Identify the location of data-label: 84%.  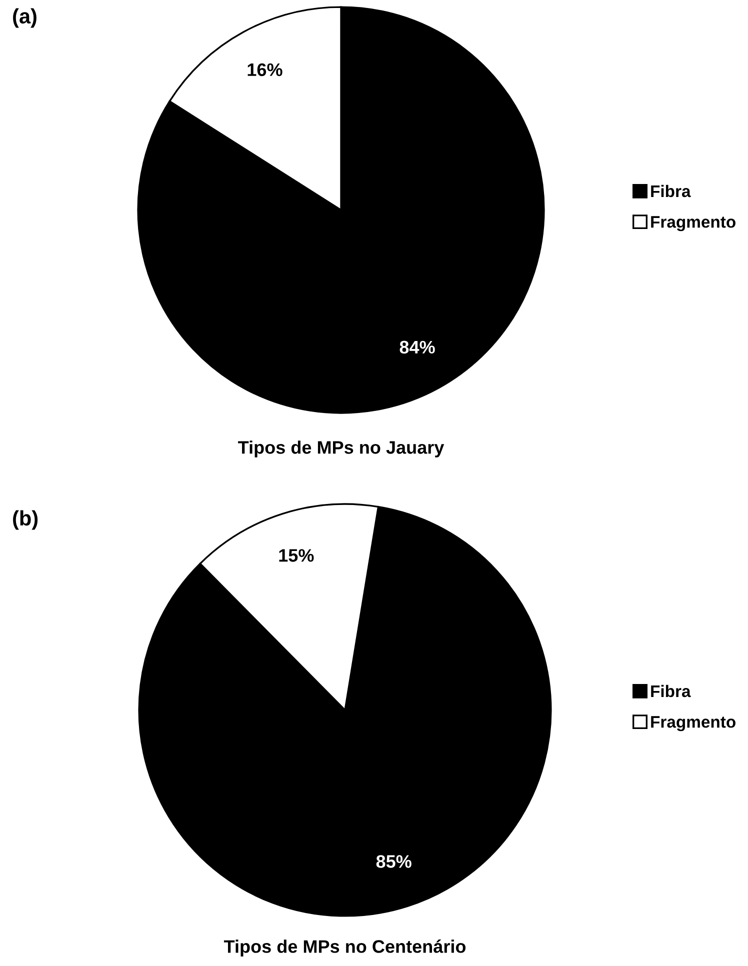
(417, 347).